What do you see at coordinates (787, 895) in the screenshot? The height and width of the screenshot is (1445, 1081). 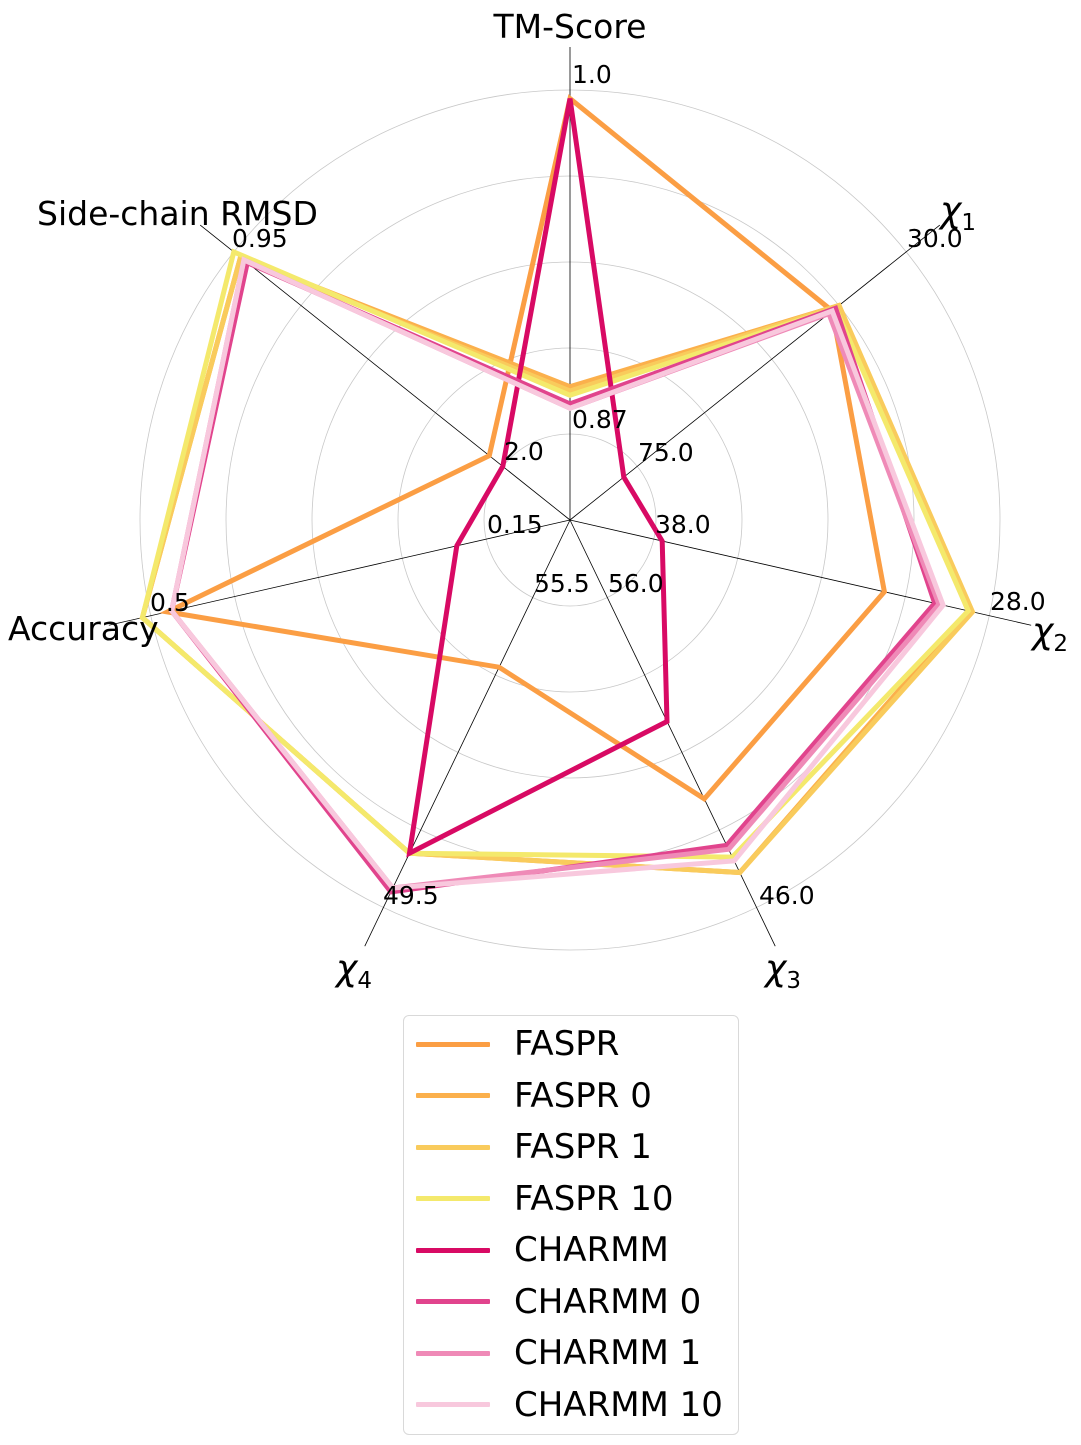 I see `tick-label-outer: 46.0` at bounding box center [787, 895].